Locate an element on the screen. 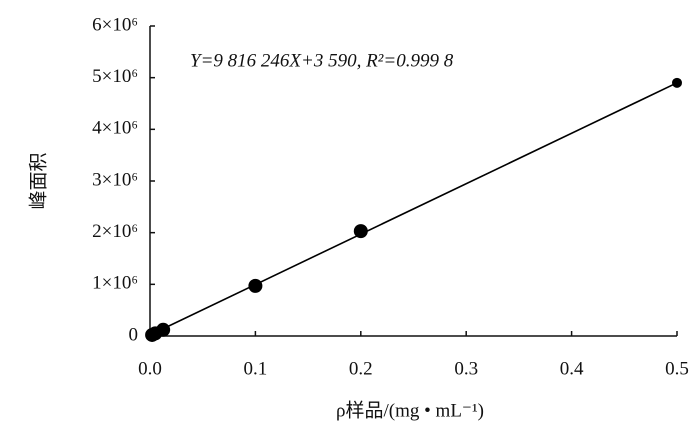 The height and width of the screenshot is (434, 700). y-tick-label: 0 is located at coordinates (134, 334).